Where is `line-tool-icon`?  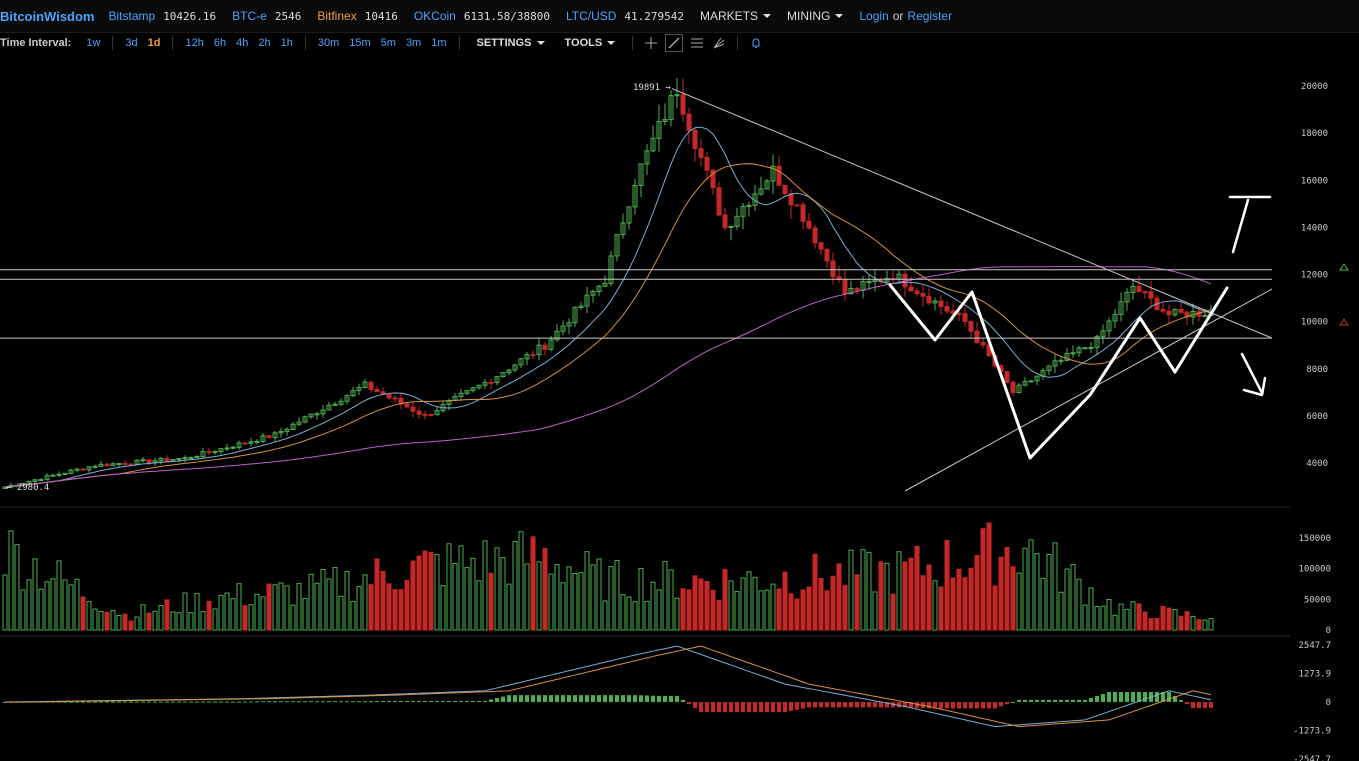
line-tool-icon is located at coordinates (674, 43).